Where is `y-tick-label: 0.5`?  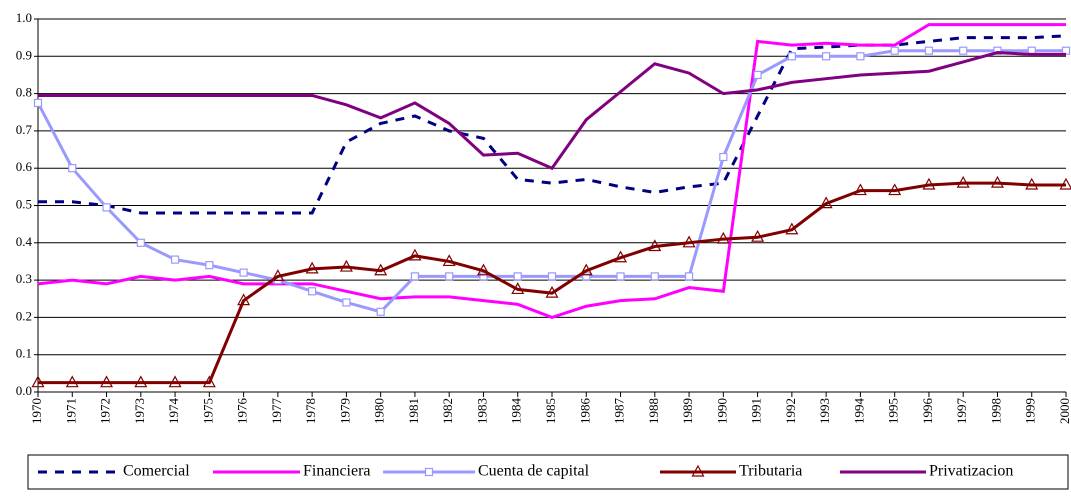 y-tick-label: 0.5 is located at coordinates (24, 203).